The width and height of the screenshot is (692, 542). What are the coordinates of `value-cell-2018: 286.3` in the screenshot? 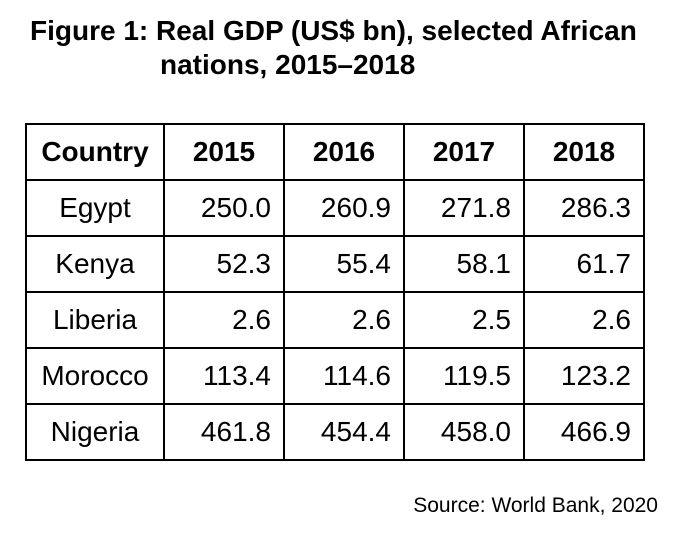 It's located at (584, 208).